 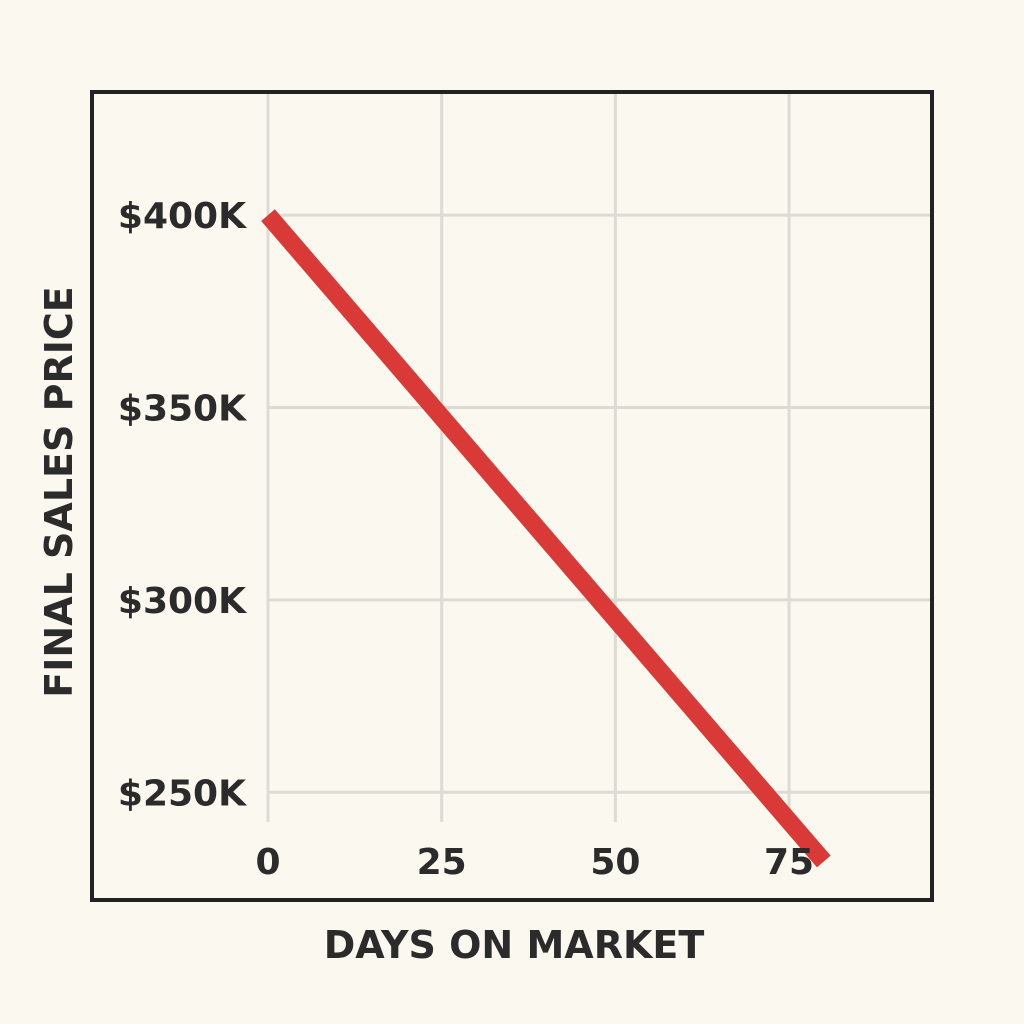 What do you see at coordinates (267, 862) in the screenshot?
I see `x-tick-label: 0` at bounding box center [267, 862].